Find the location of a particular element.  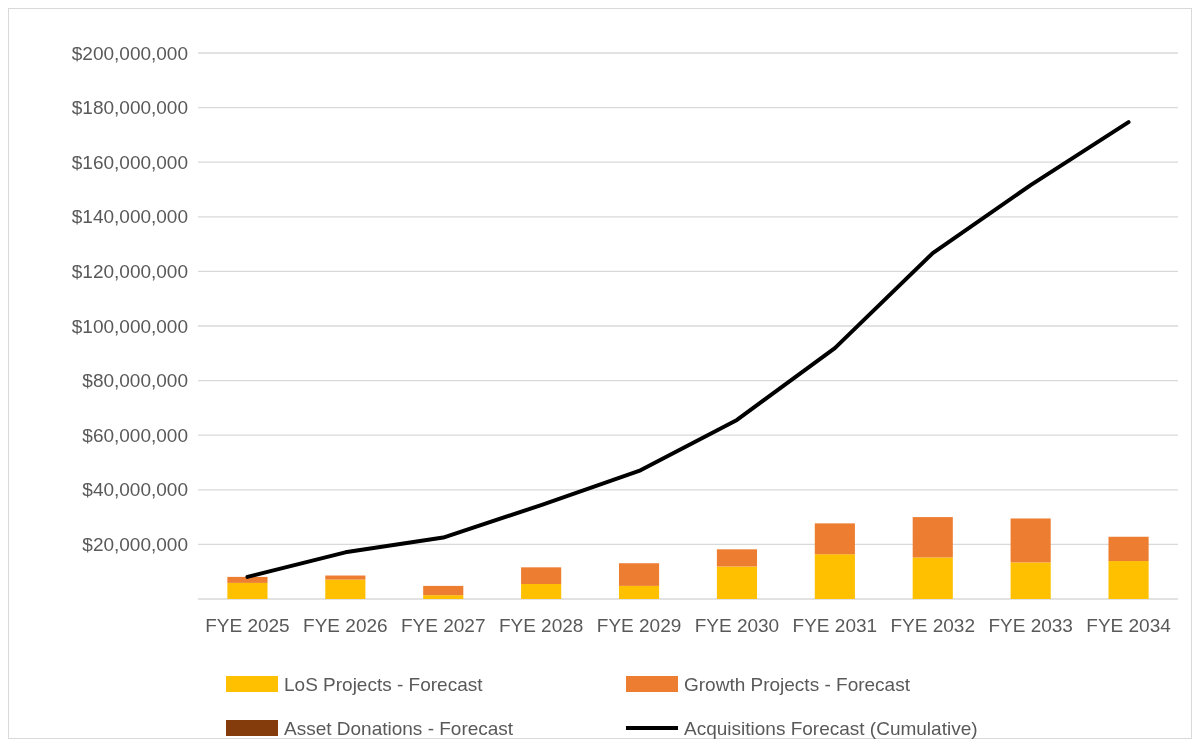

legend-label: Acquisitions Forecast (Cumulative) is located at coordinates (831, 728).